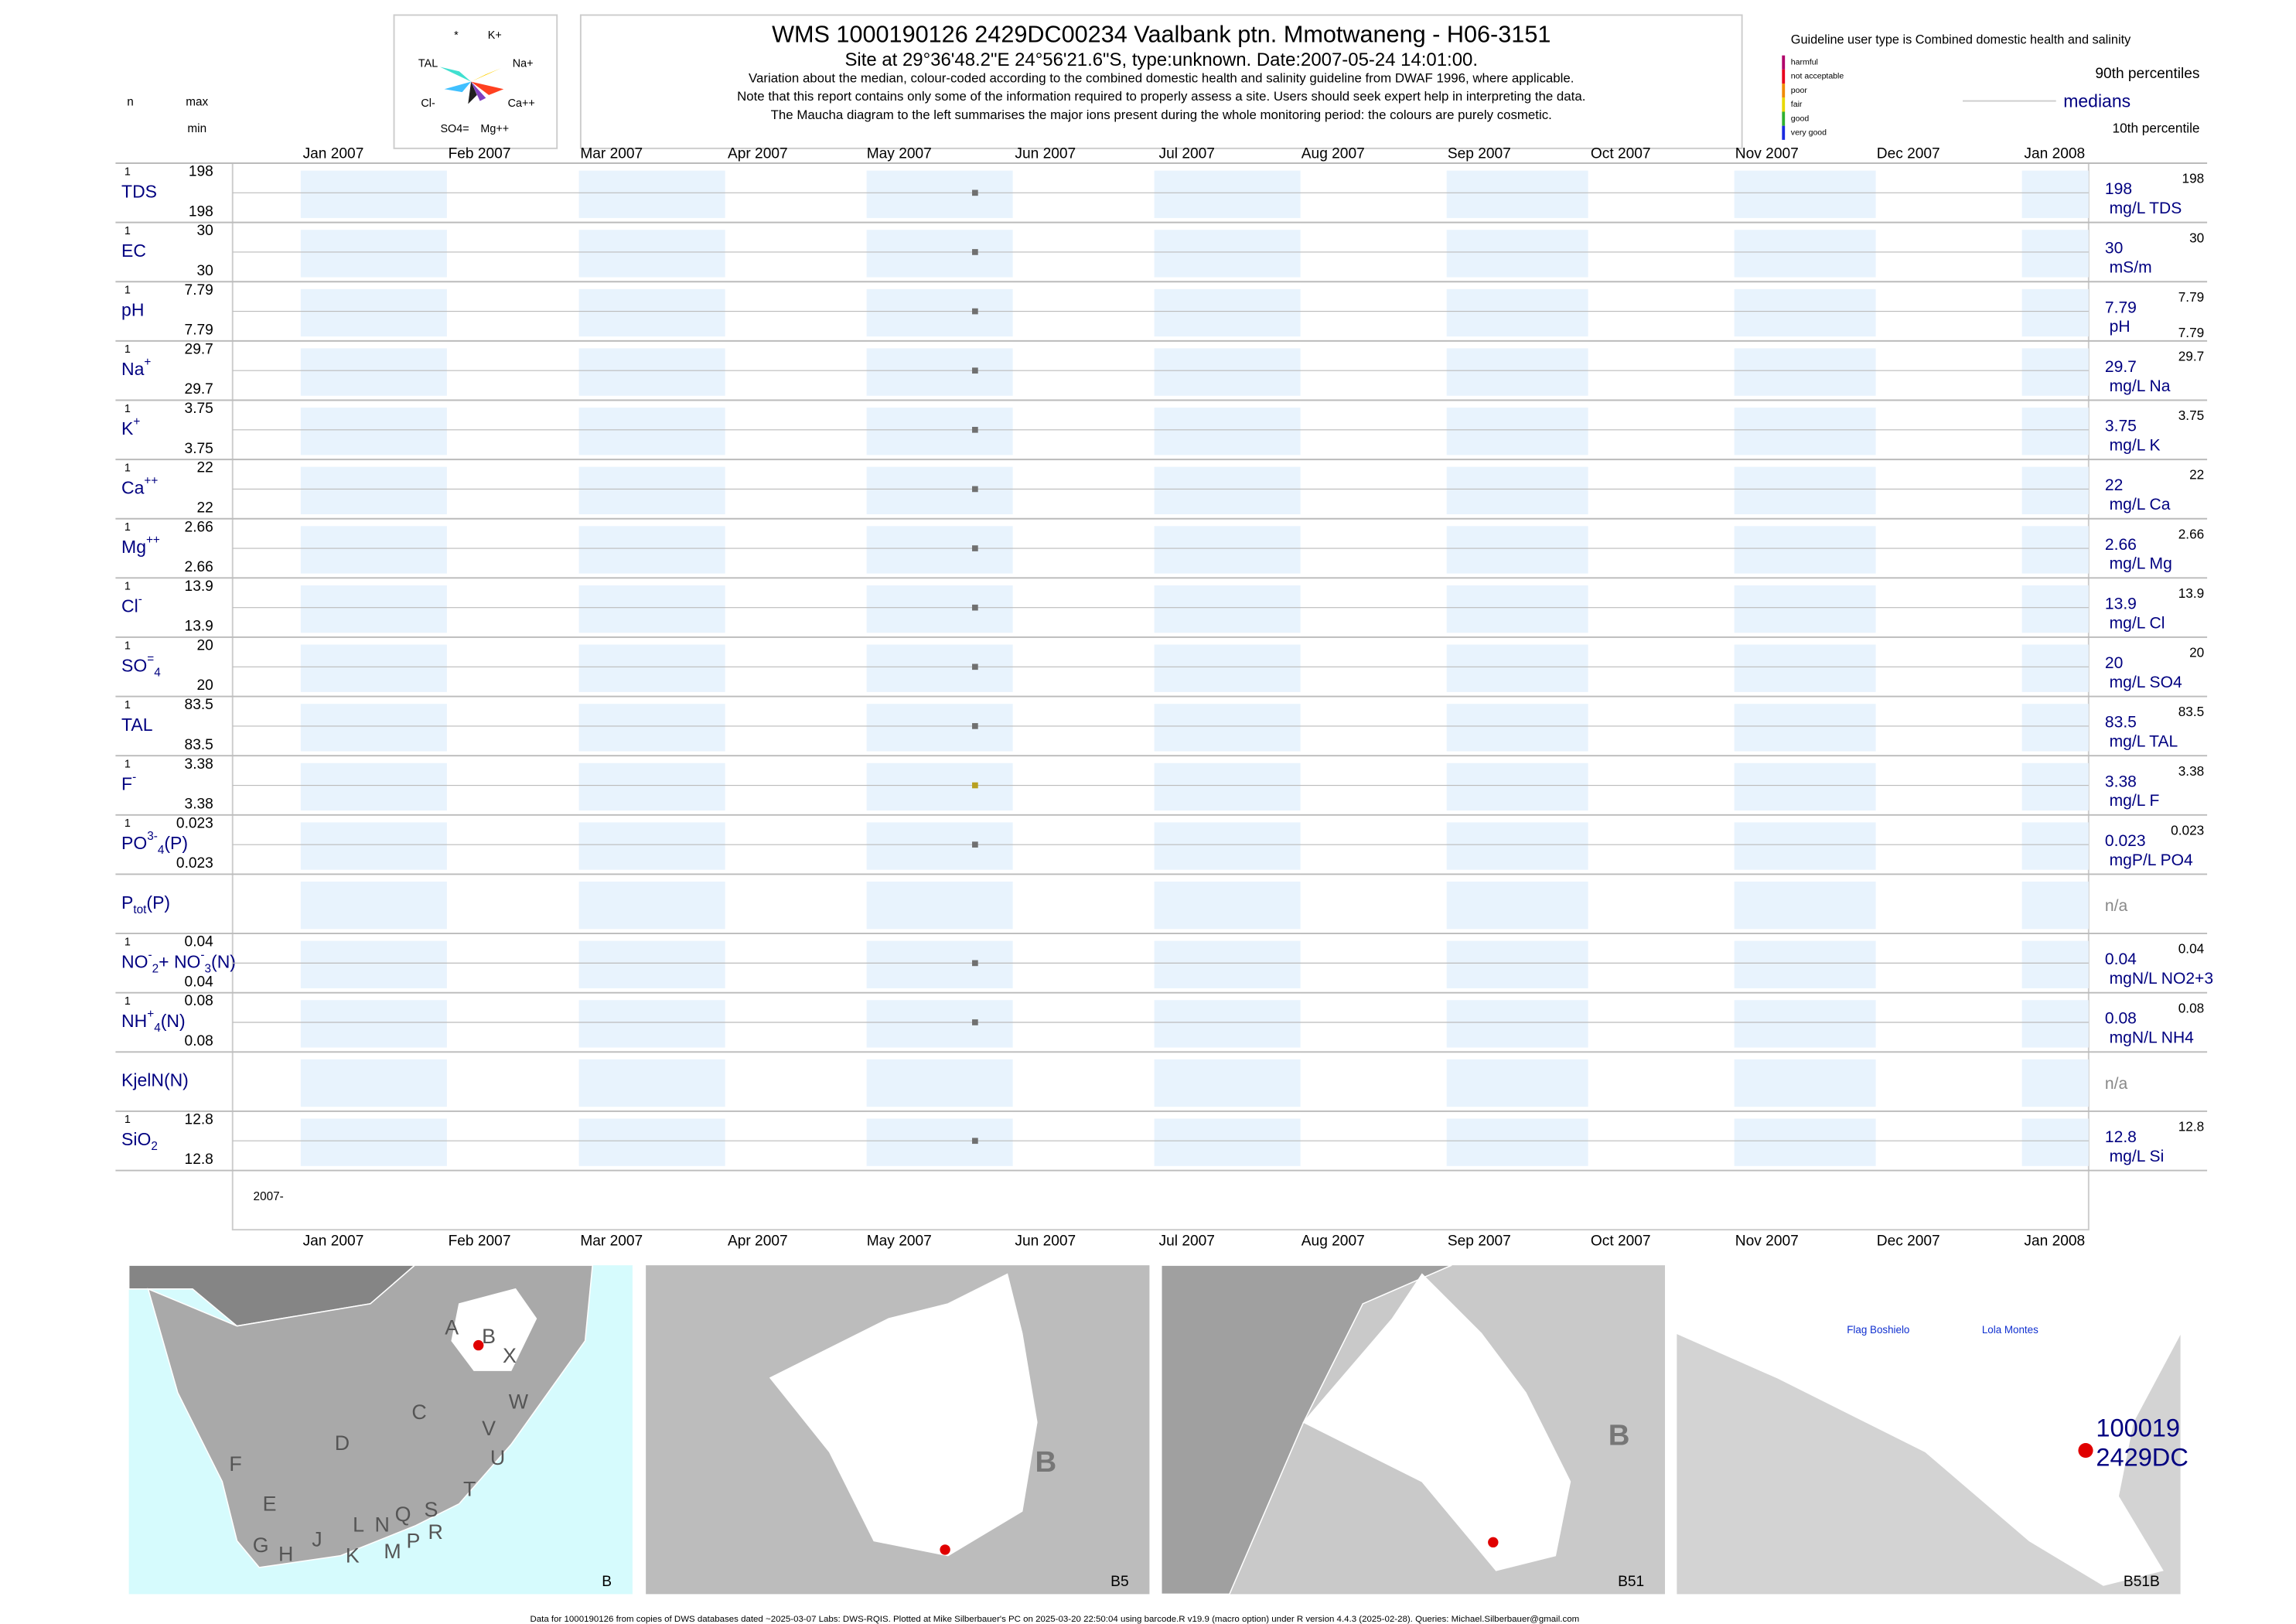 This screenshot has width=2296, height=1624. I want to click on map-big-label: B, so click(1045, 1462).